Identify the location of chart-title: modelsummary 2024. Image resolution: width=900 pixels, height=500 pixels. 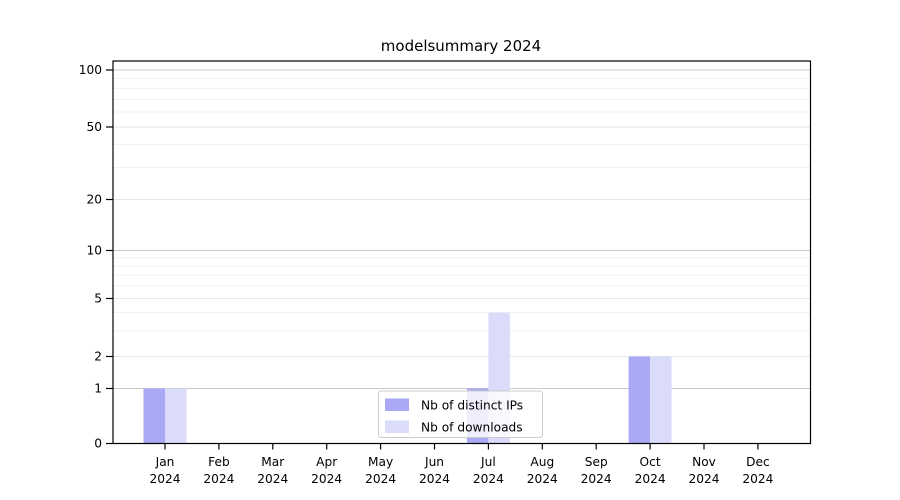
(461, 46).